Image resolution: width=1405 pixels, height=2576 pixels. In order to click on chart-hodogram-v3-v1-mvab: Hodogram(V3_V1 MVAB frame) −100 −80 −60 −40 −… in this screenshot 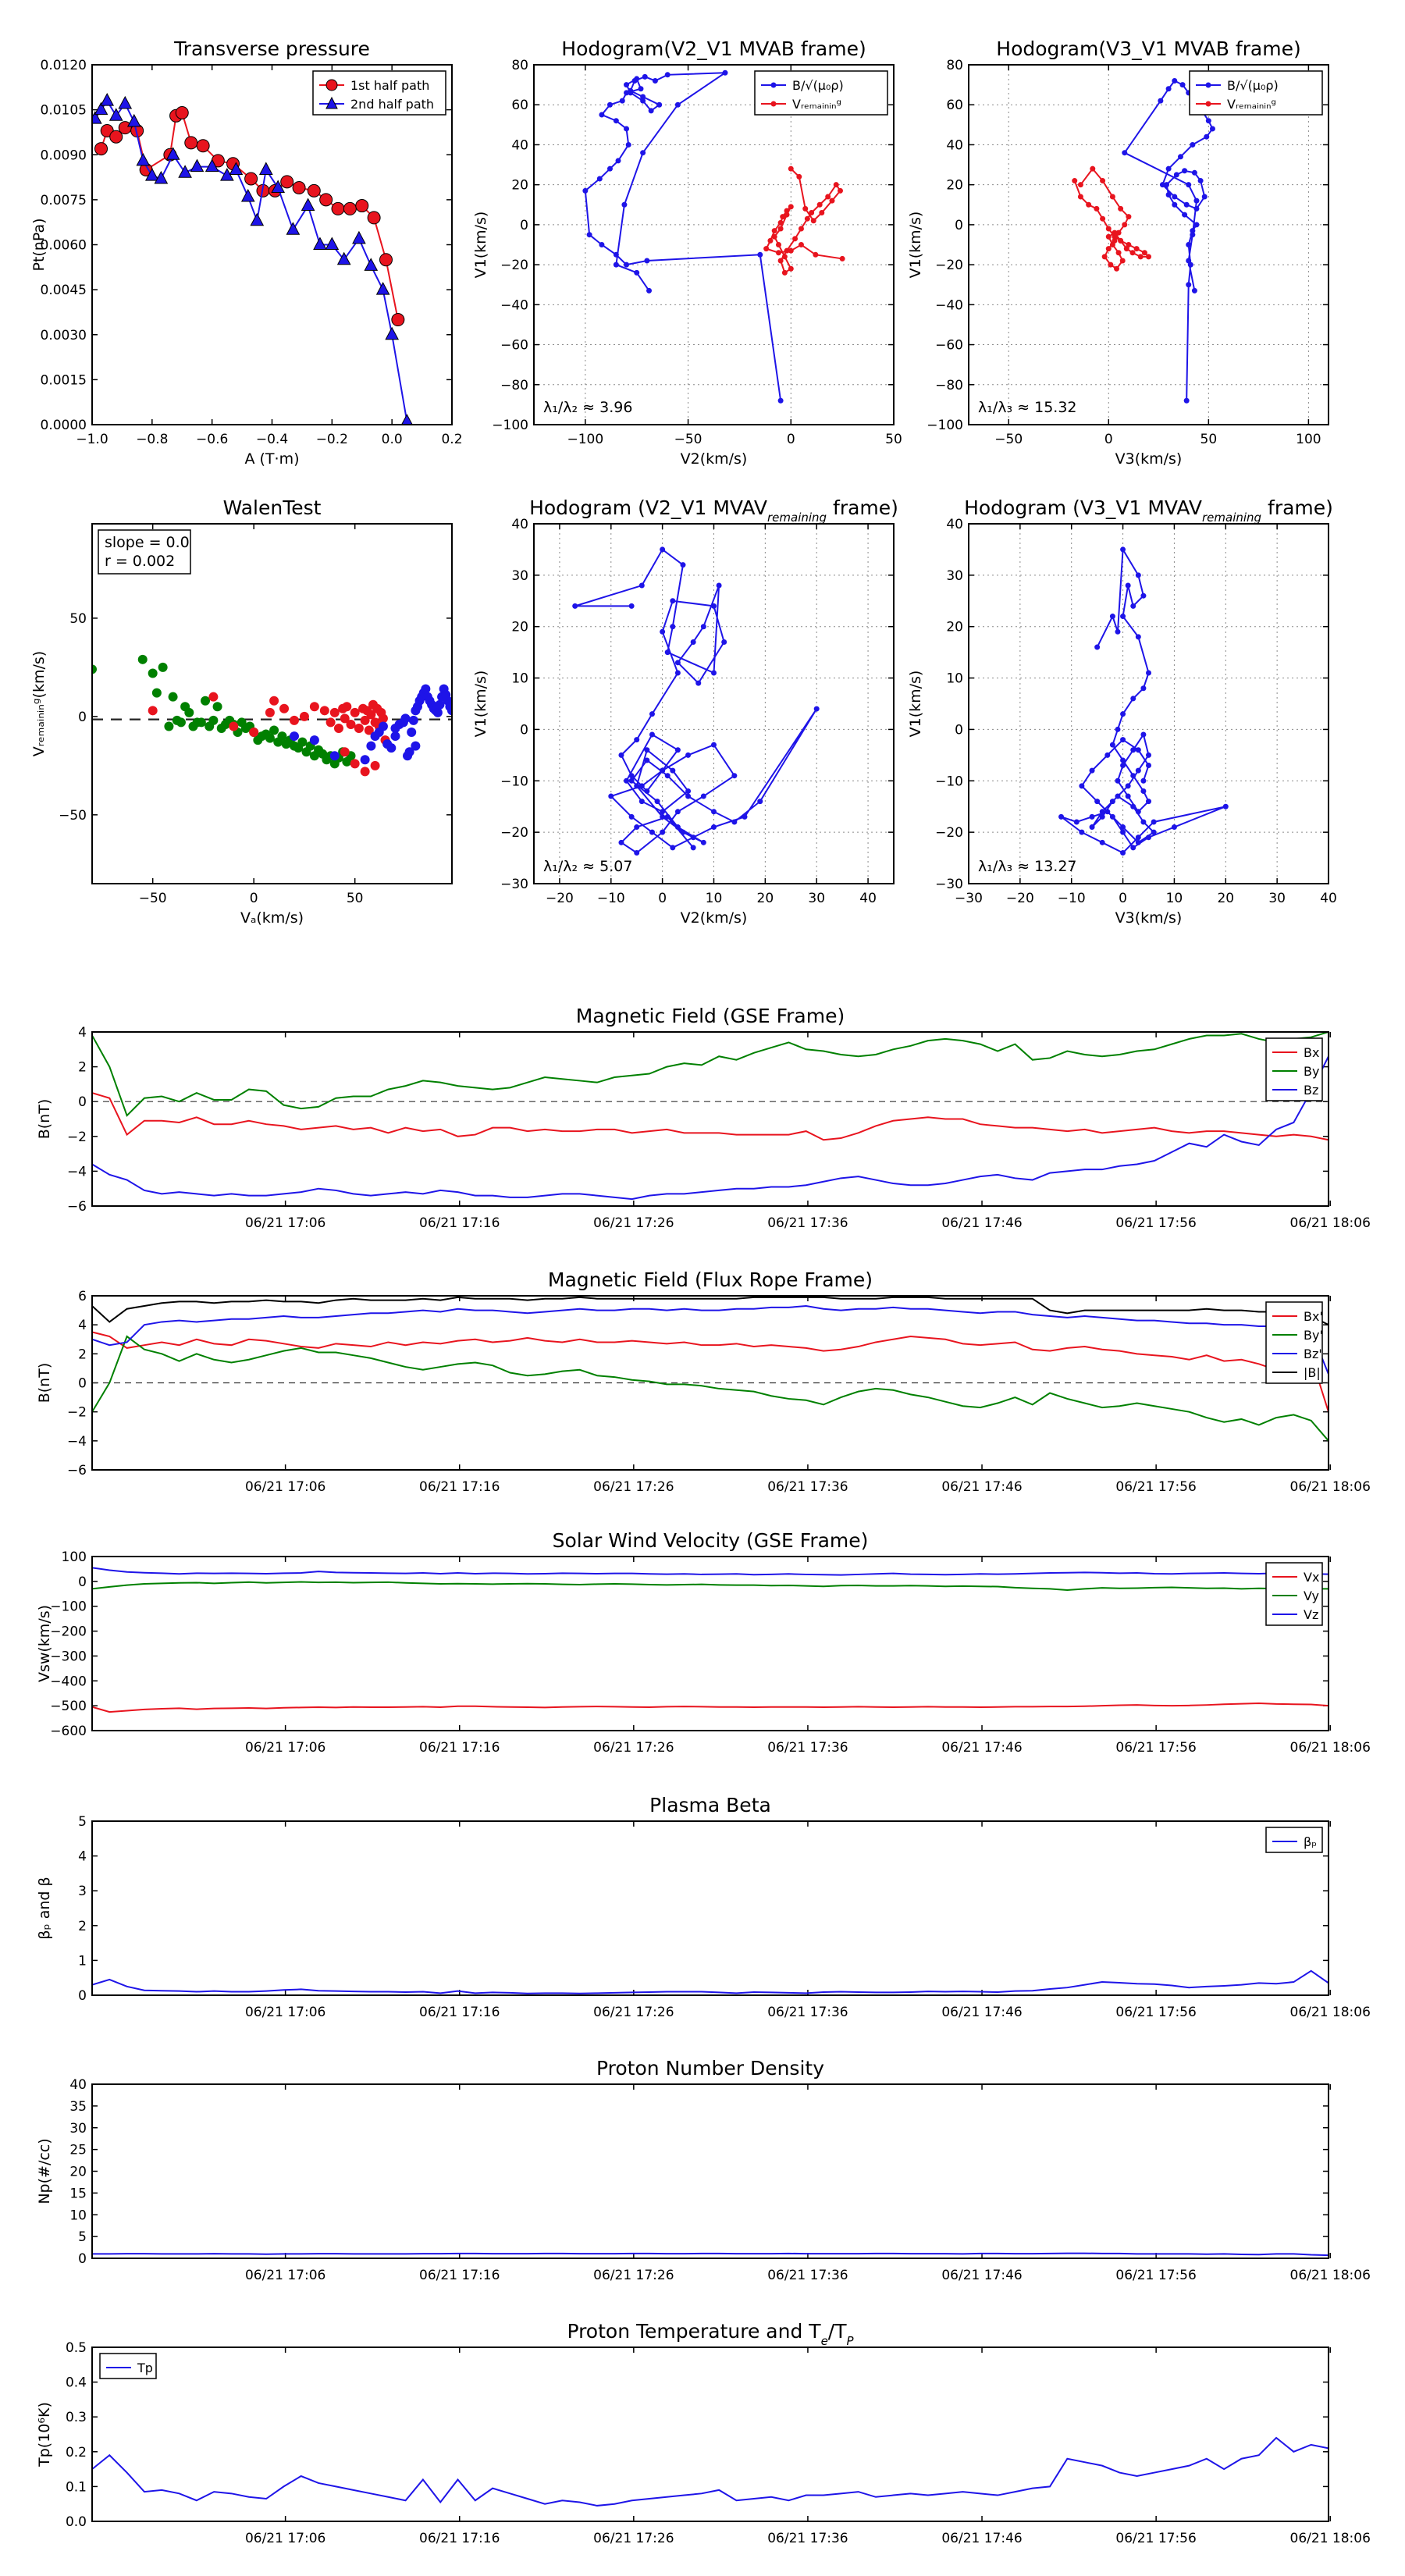, I will do `click(1118, 252)`.